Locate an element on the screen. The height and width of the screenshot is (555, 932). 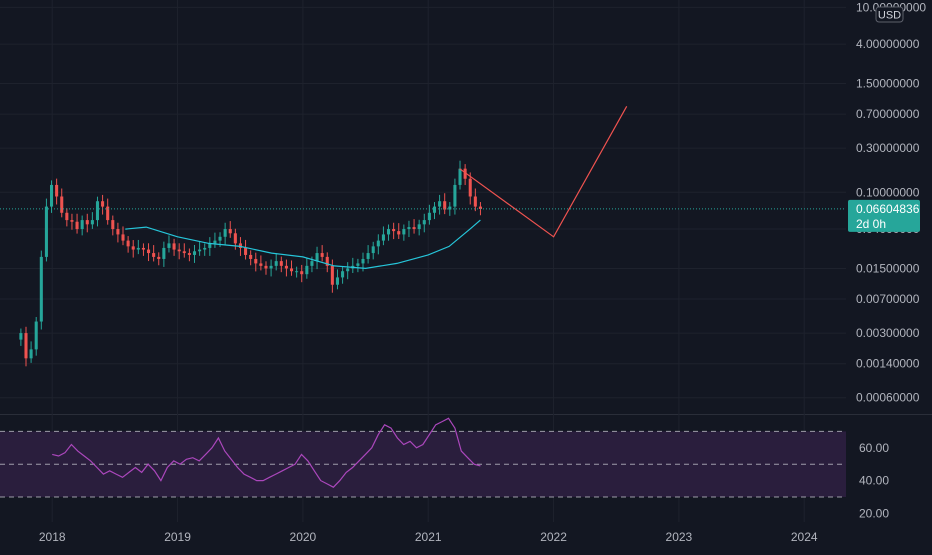
currency-badge is located at coordinates (889, 14).